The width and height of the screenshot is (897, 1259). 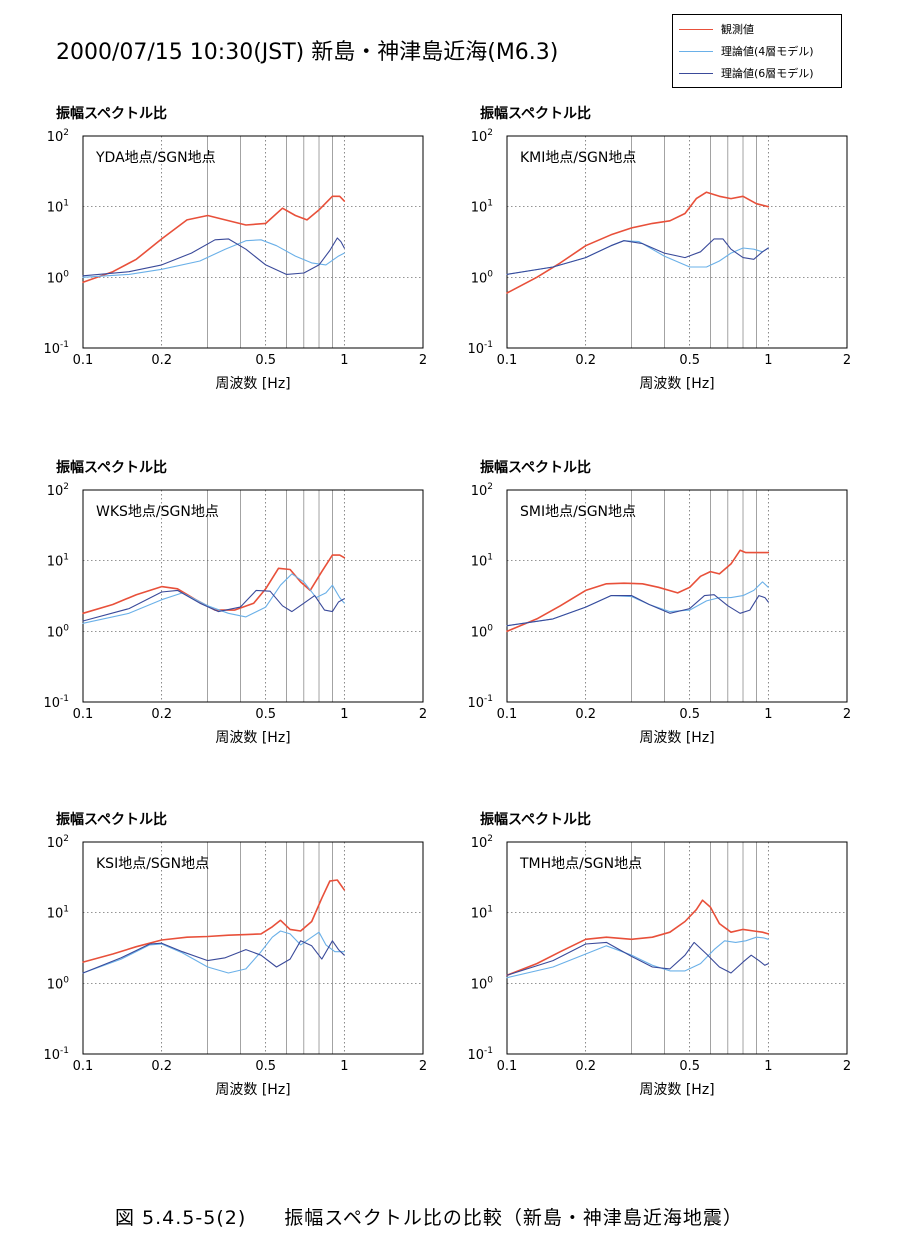 I want to click on station-annotation: SMI地点/SGN地点, so click(x=578, y=512).